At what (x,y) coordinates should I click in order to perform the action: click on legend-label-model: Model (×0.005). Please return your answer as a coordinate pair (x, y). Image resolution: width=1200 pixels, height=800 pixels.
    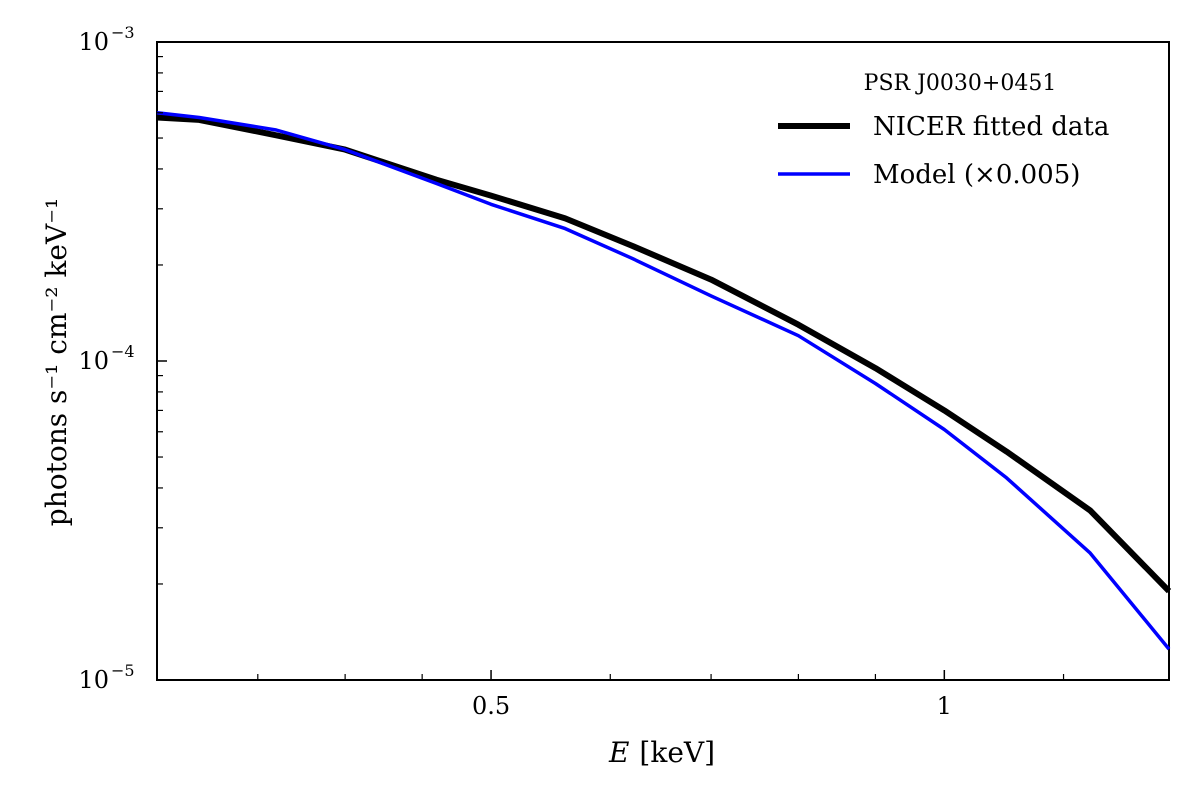
    Looking at the image, I should click on (976, 175).